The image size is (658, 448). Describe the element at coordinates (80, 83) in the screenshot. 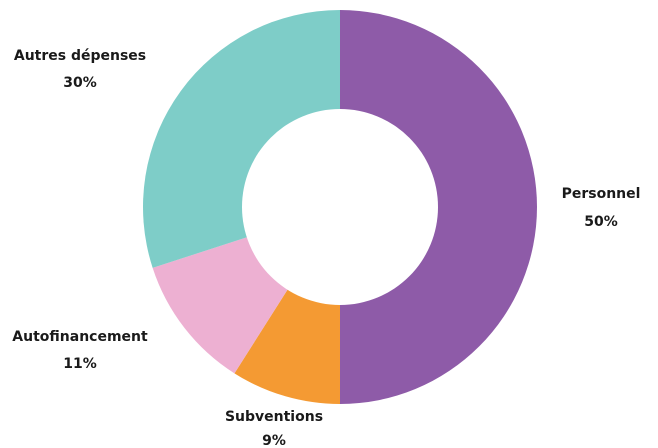

I see `label-autres-depenses-value: 30%` at that location.